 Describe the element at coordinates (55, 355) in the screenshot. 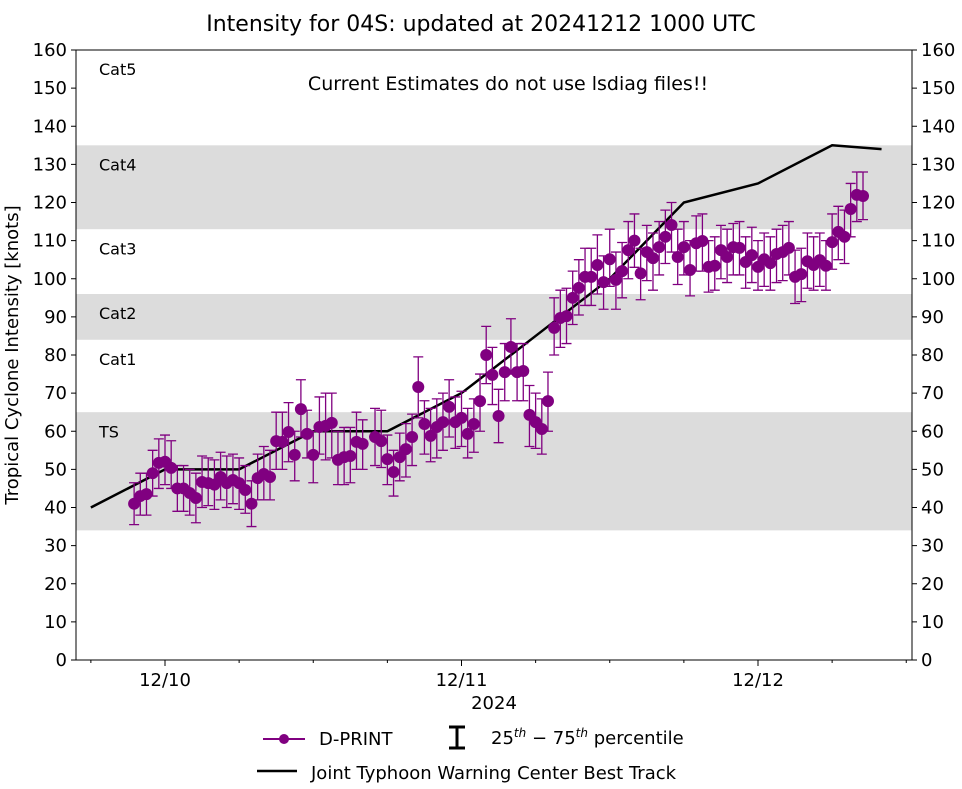

I see `y-tick-label-left: 80` at that location.